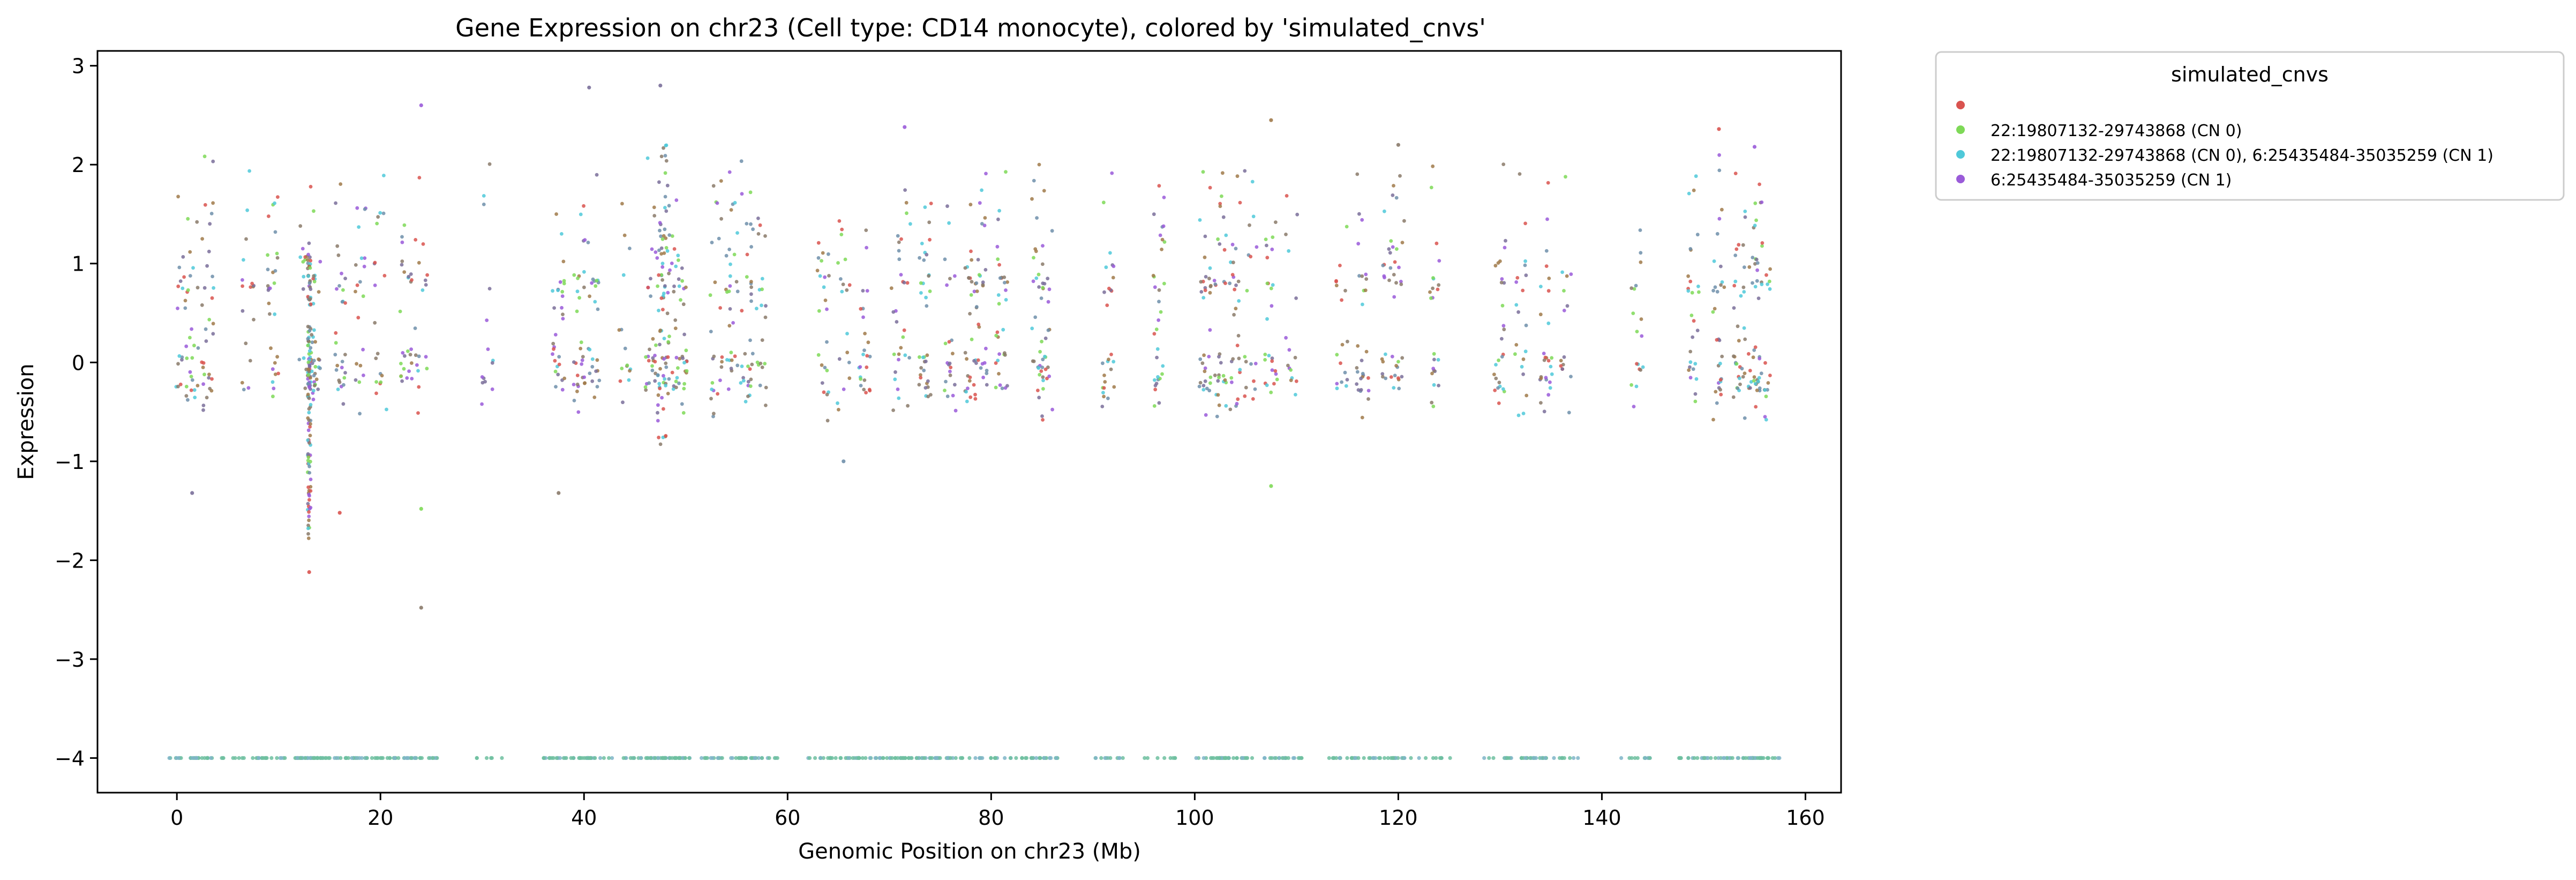 Image resolution: width=2576 pixels, height=880 pixels. I want to click on x-tick-label: 140, so click(1601, 818).